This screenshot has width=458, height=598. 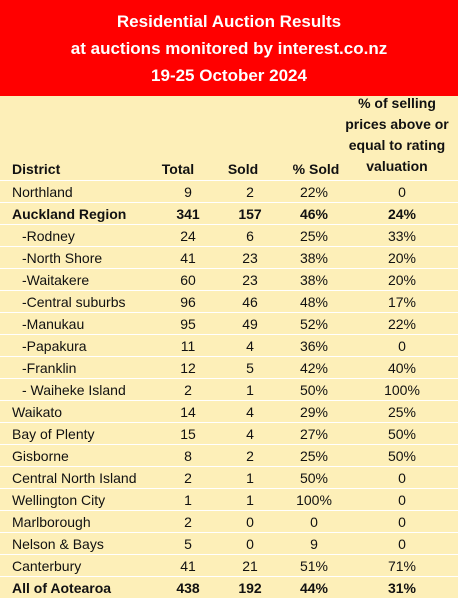 I want to click on pct-sold-cell: 100%, so click(x=314, y=500).